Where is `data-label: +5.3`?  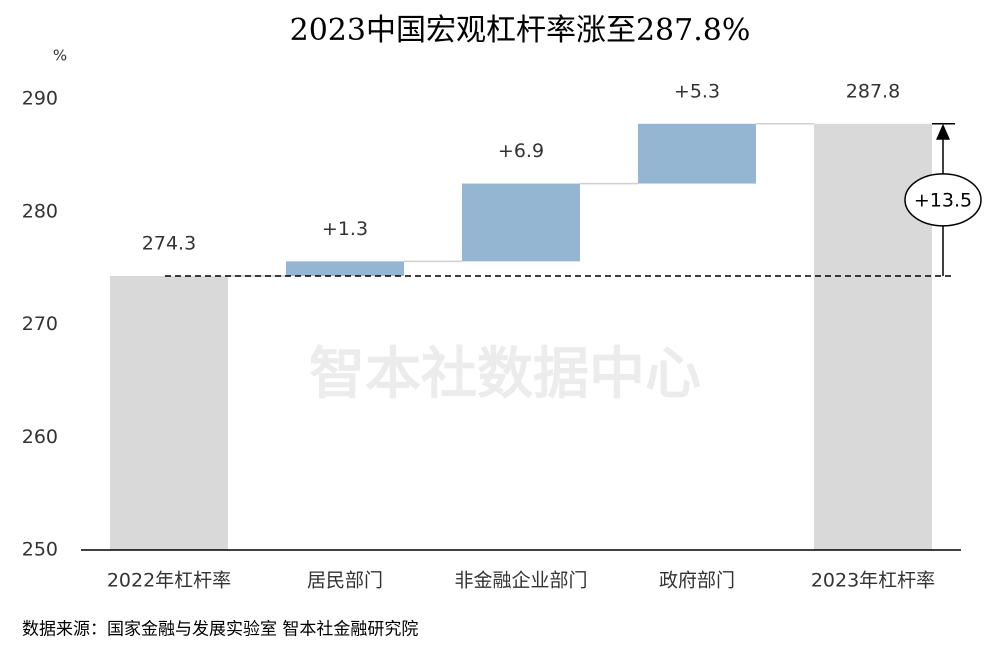
data-label: +5.3 is located at coordinates (697, 91).